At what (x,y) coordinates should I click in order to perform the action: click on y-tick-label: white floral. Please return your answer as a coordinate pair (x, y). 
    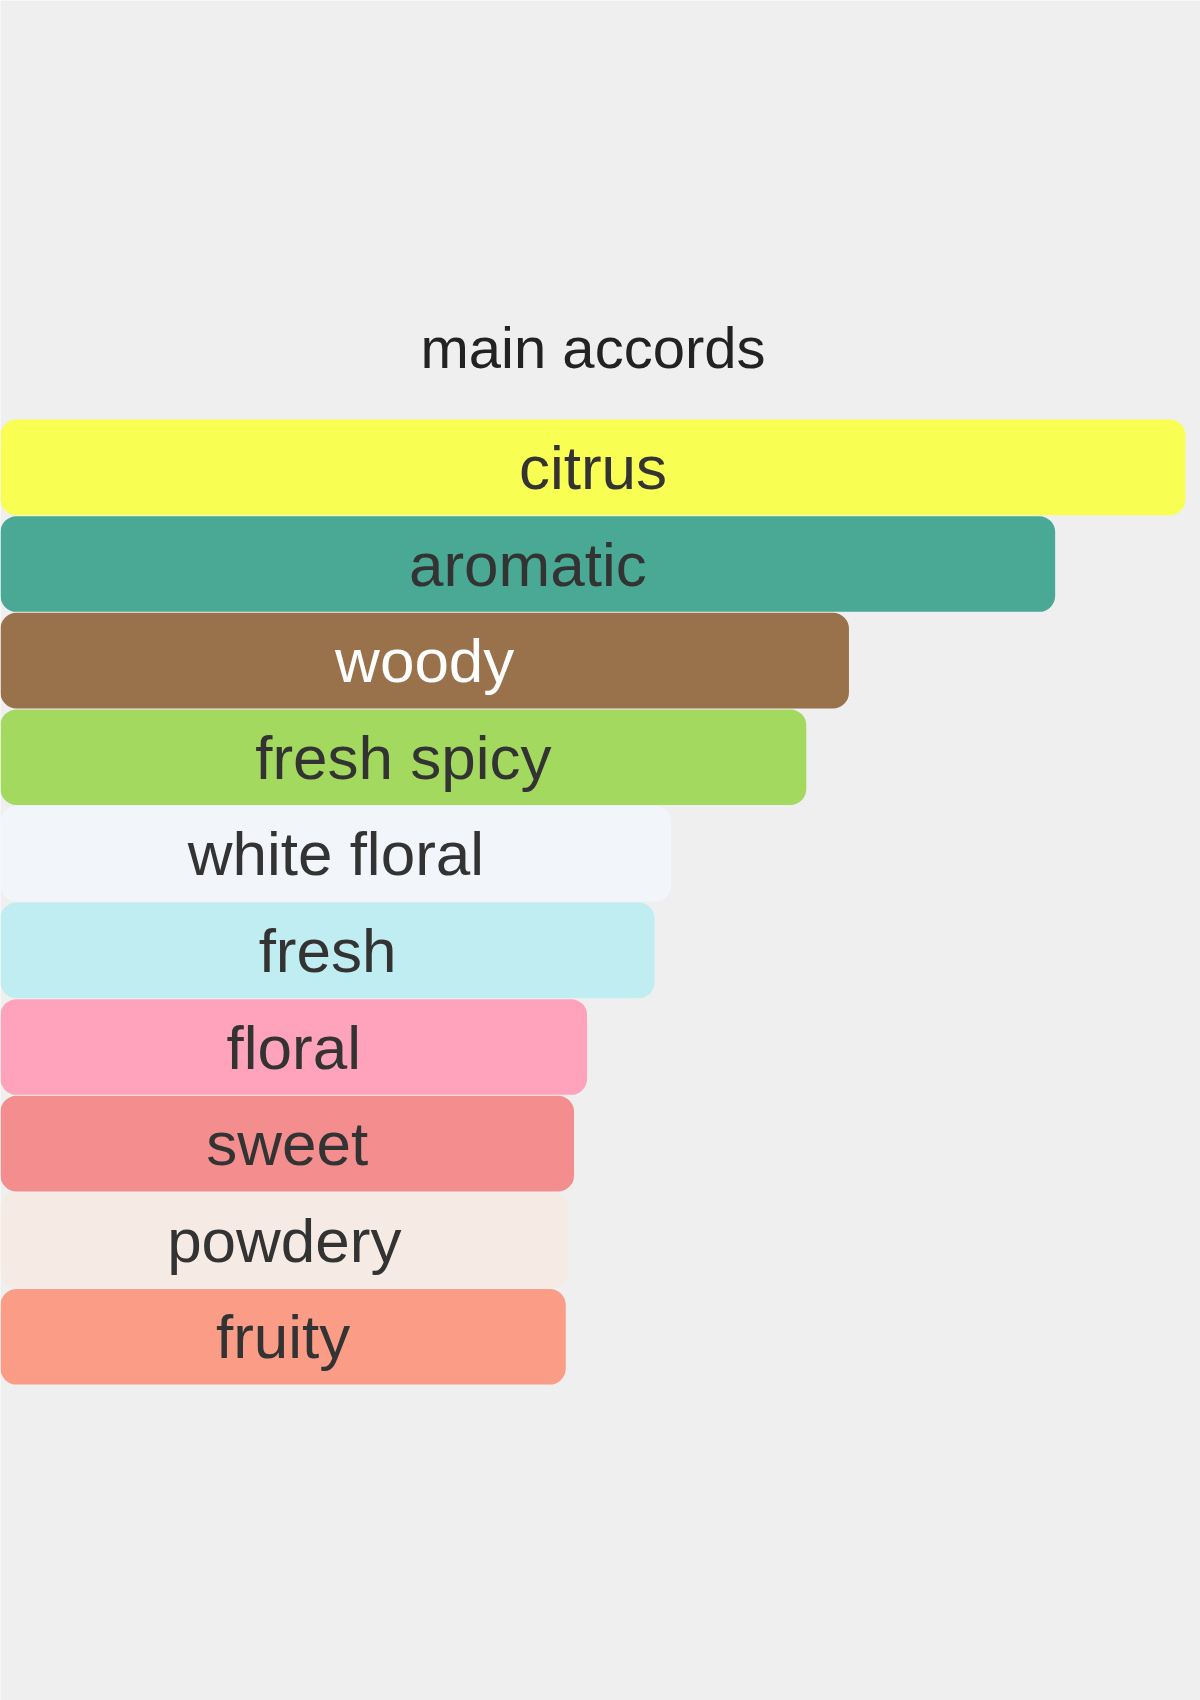
    Looking at the image, I should click on (335, 854).